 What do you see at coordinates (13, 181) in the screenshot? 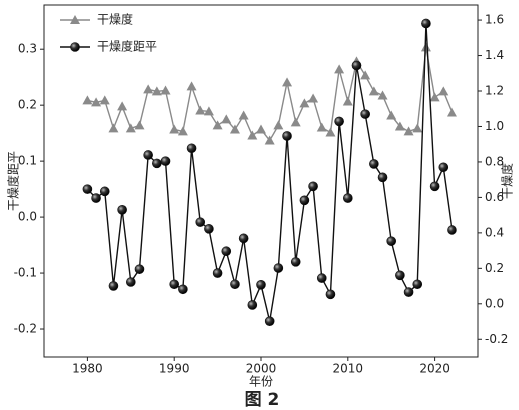
I see `y-axis-label: 干燥度距平` at bounding box center [13, 181].